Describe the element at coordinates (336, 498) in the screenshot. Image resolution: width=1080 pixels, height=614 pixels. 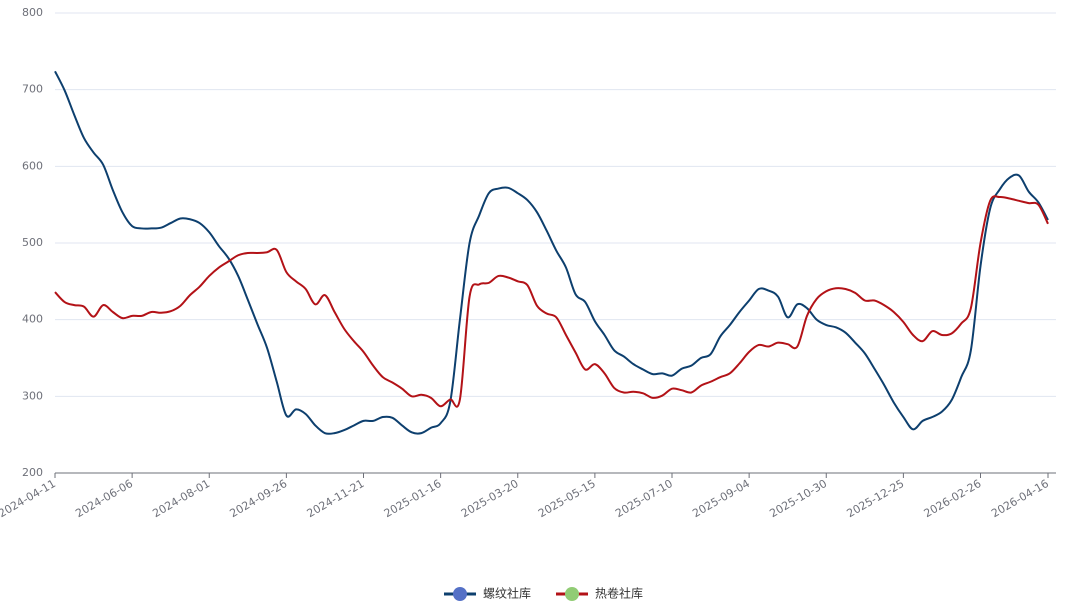
I see `x-tick-label: 2024-11-21` at that location.